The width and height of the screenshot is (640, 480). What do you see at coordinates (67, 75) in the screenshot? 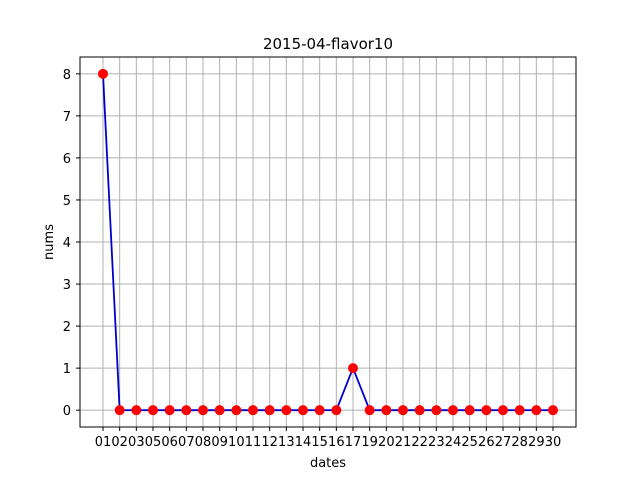
I see `y-tick-label: 8` at bounding box center [67, 75].